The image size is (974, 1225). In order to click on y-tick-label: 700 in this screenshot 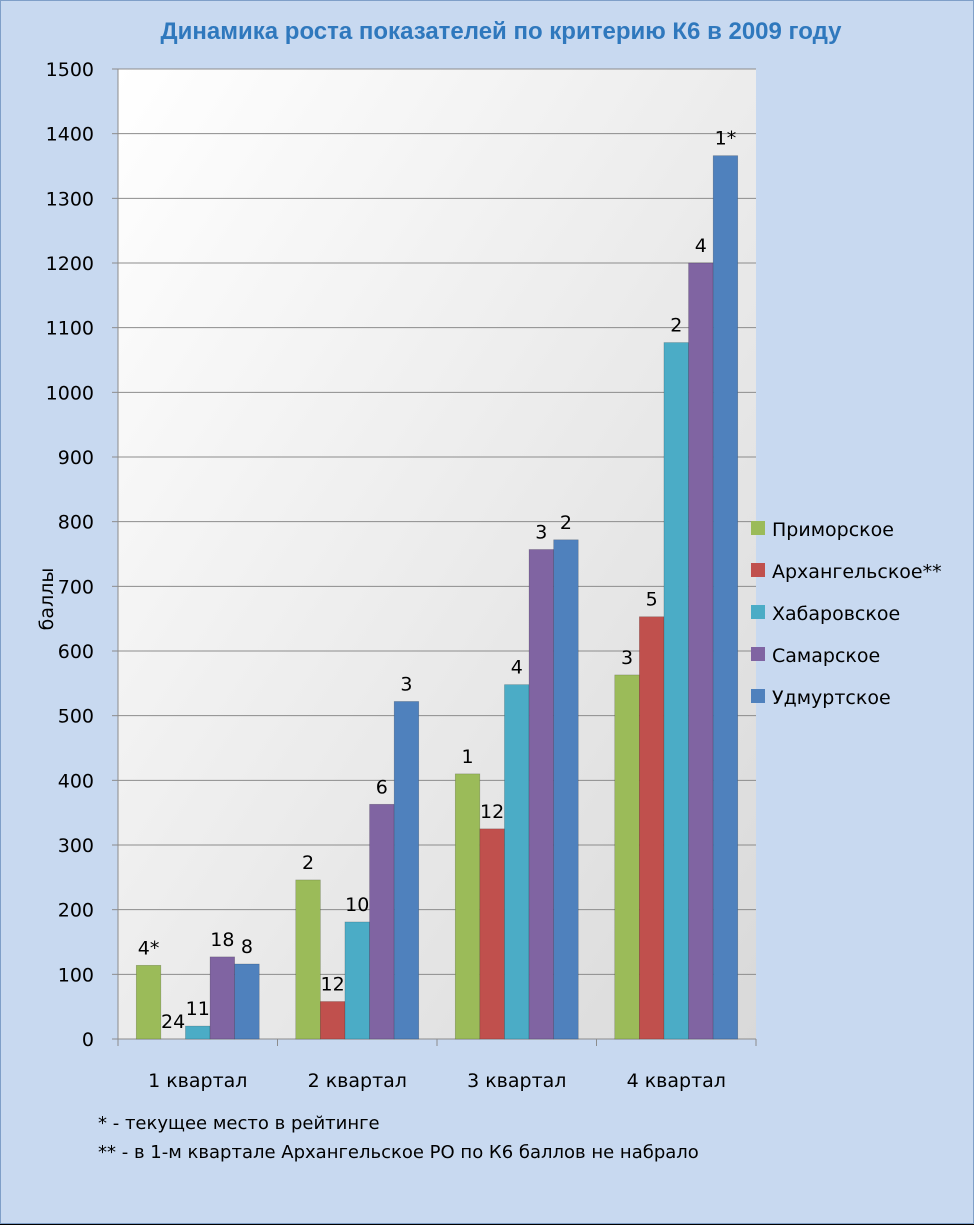, I will do `click(76, 587)`.